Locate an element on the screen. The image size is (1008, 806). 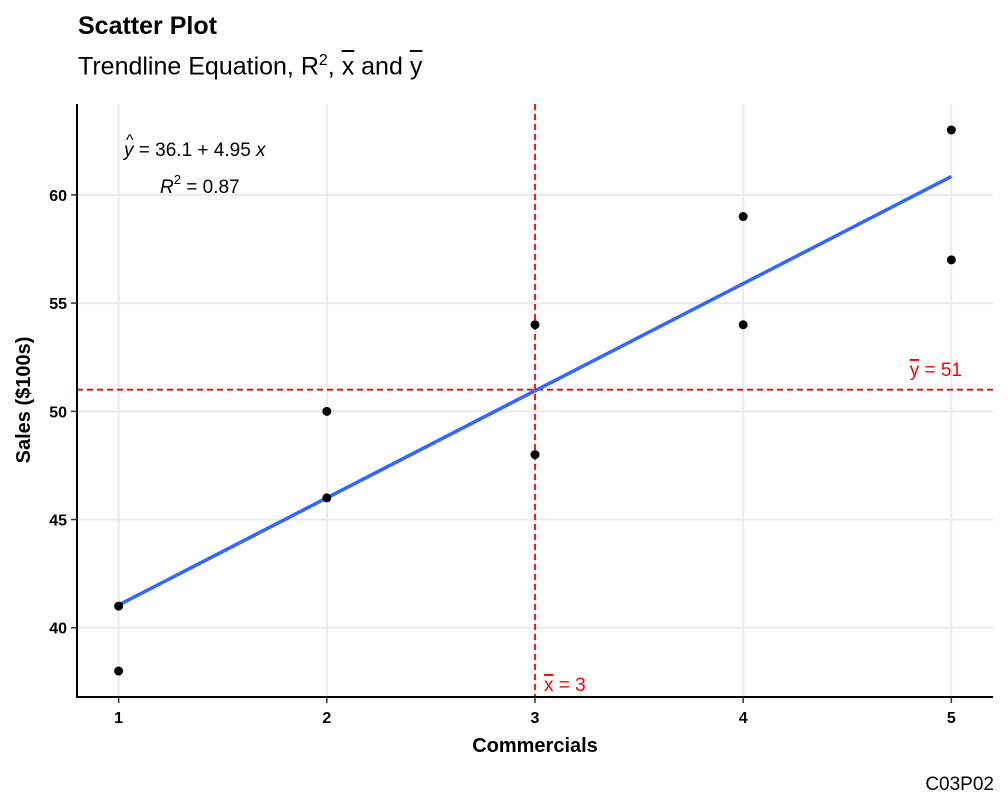
y-tick-label: 40 is located at coordinates (58, 629).